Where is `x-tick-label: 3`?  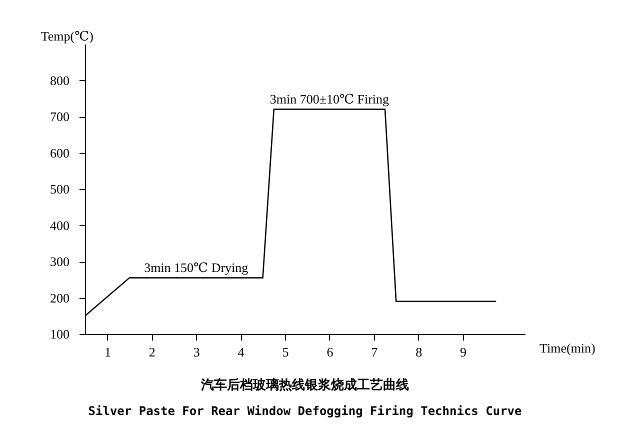 x-tick-label: 3 is located at coordinates (196, 352).